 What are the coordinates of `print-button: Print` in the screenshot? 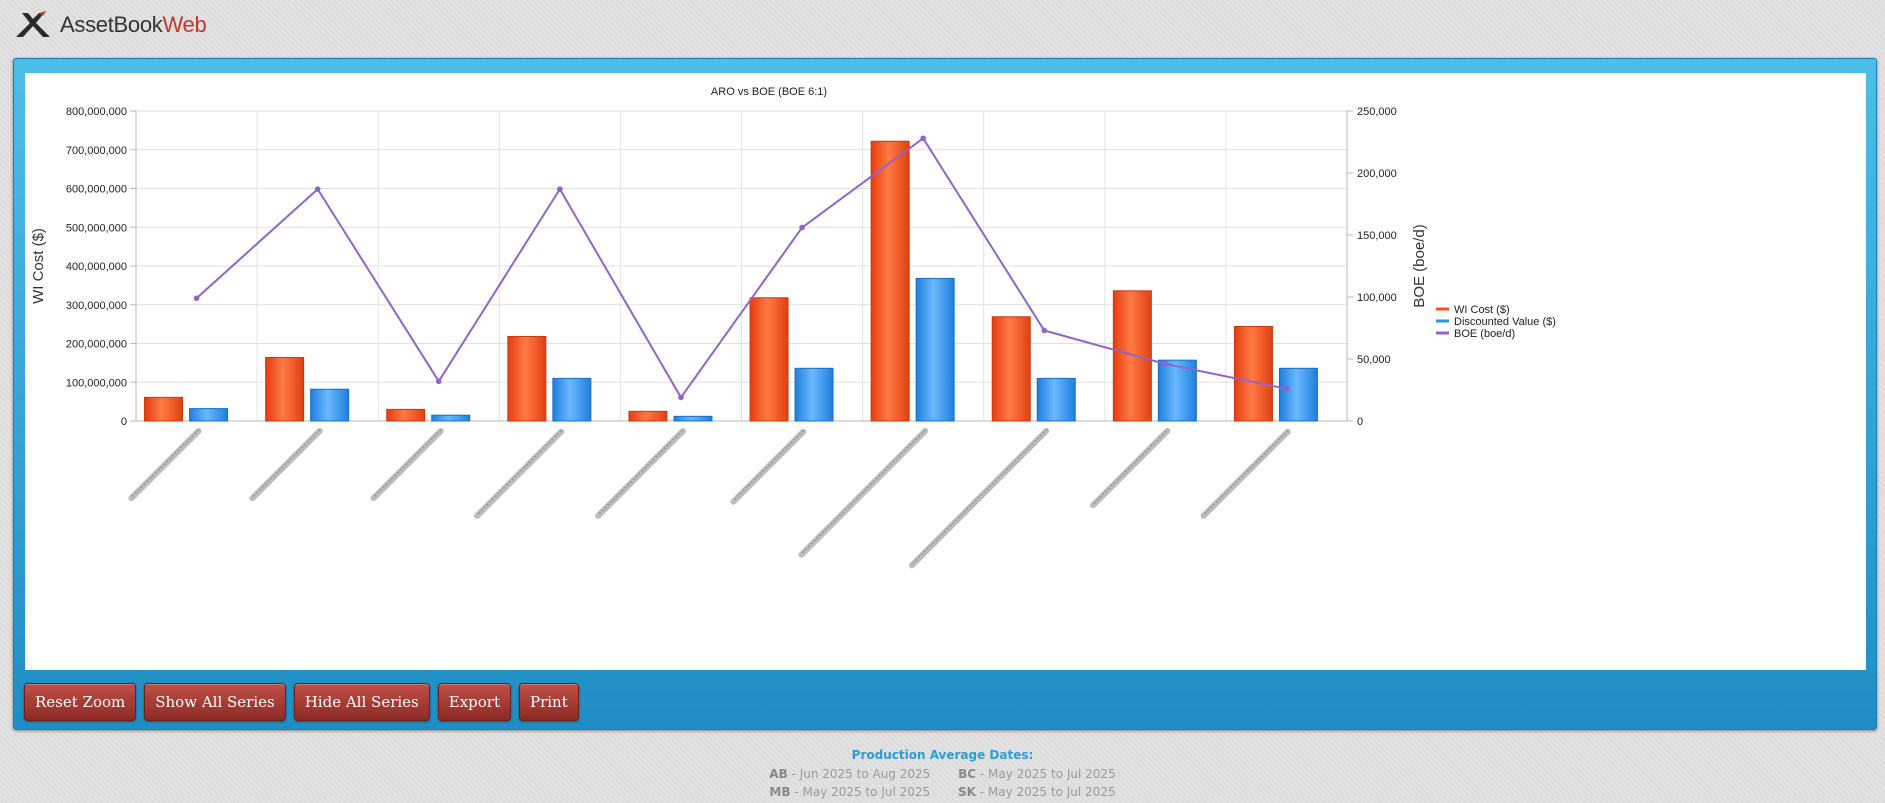 It's located at (549, 702).